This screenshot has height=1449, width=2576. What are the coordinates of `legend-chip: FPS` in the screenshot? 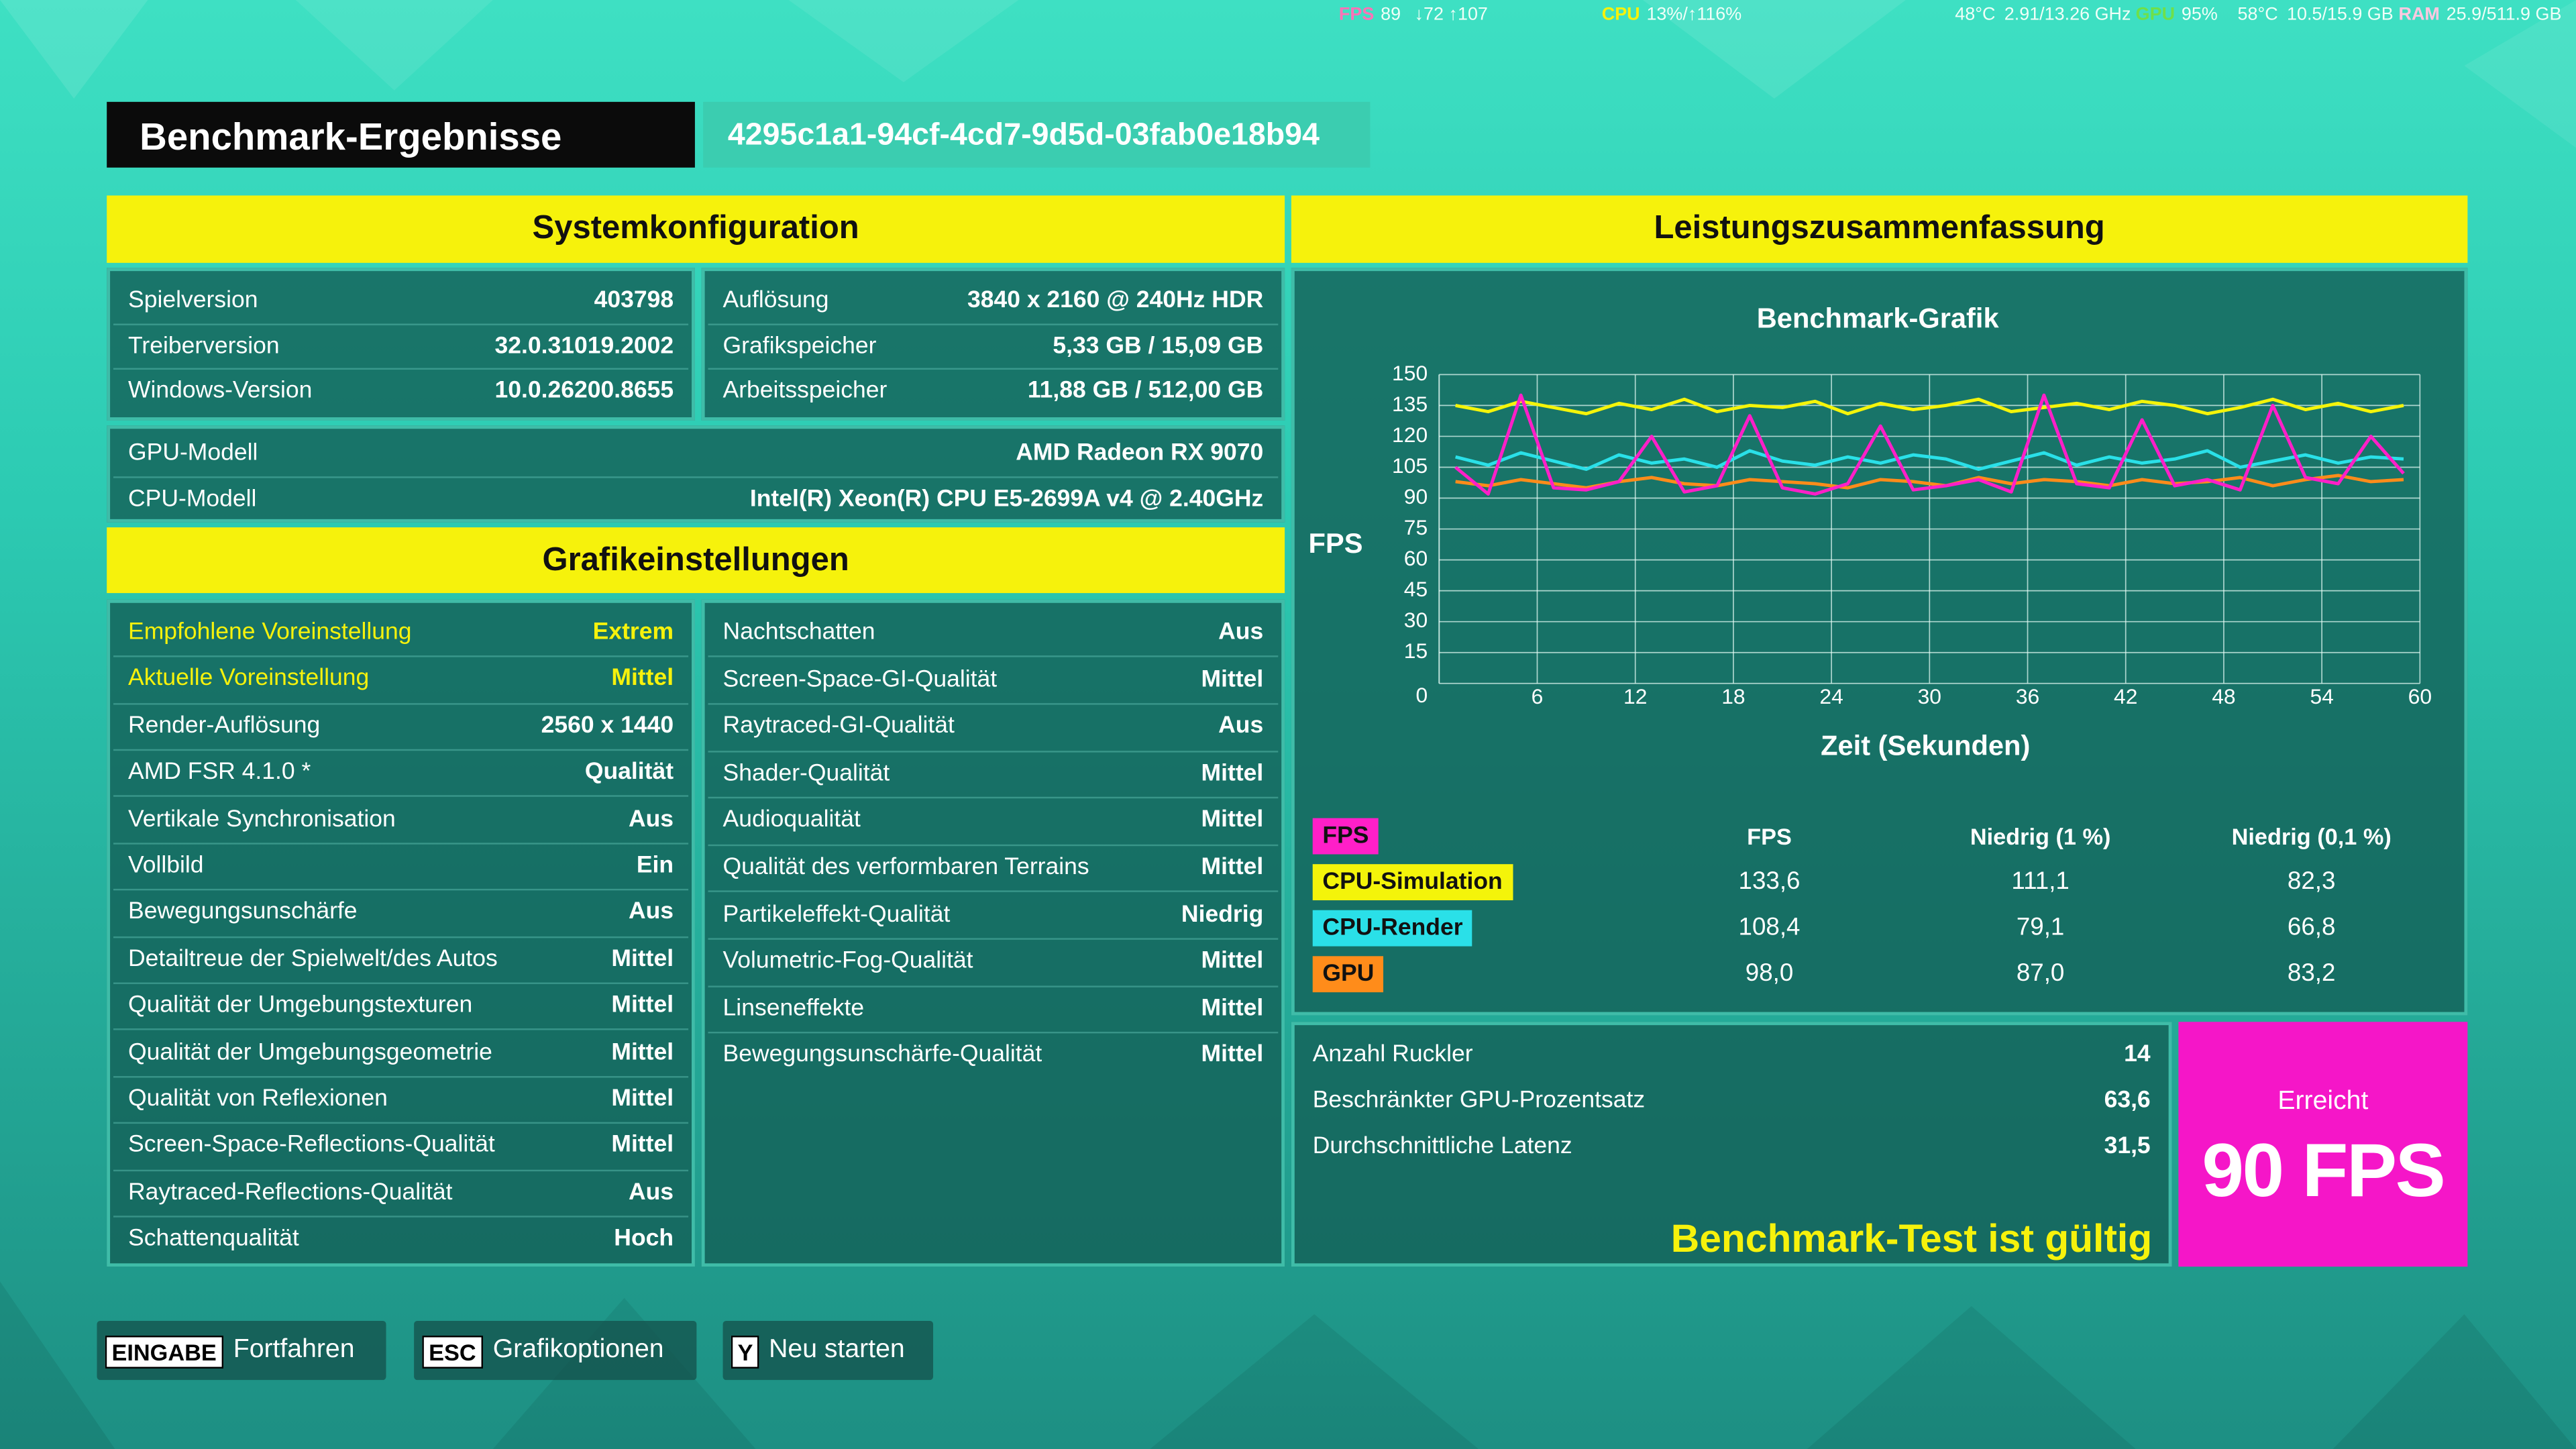 It's located at (1345, 836).